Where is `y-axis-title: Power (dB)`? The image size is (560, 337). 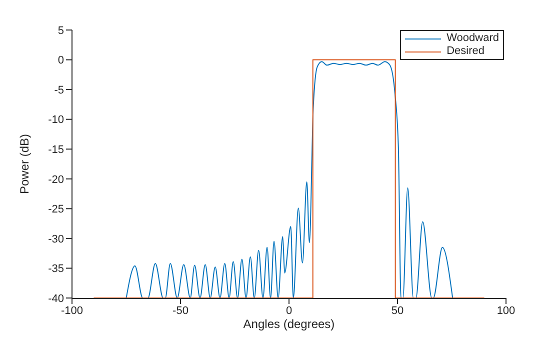 y-axis-title: Power (dB) is located at coordinates (24, 164).